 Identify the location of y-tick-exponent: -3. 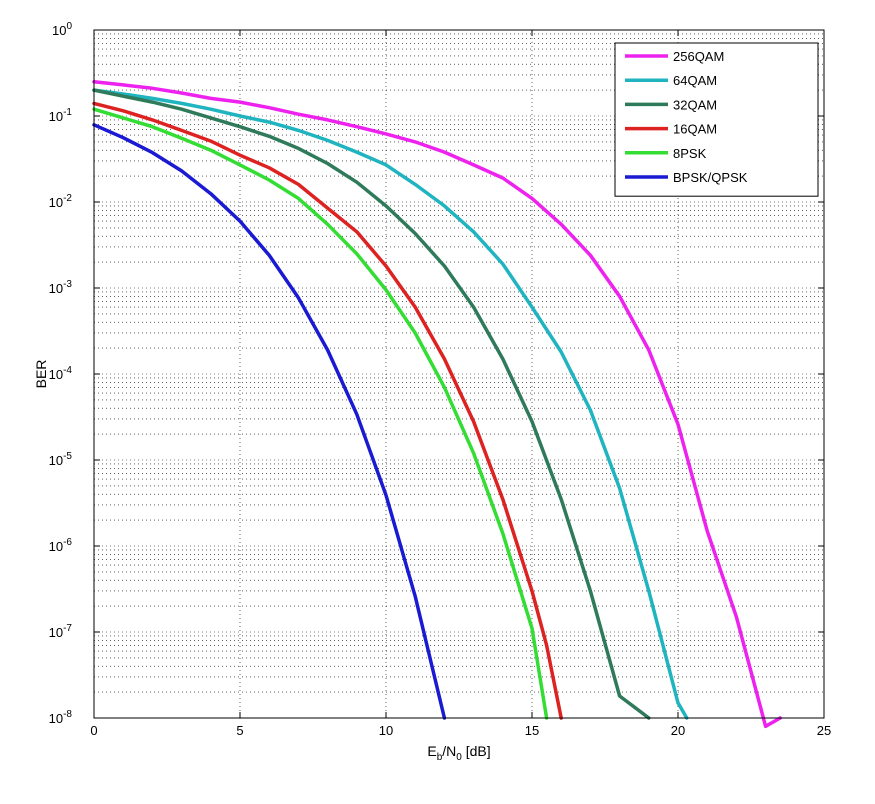
(67, 284).